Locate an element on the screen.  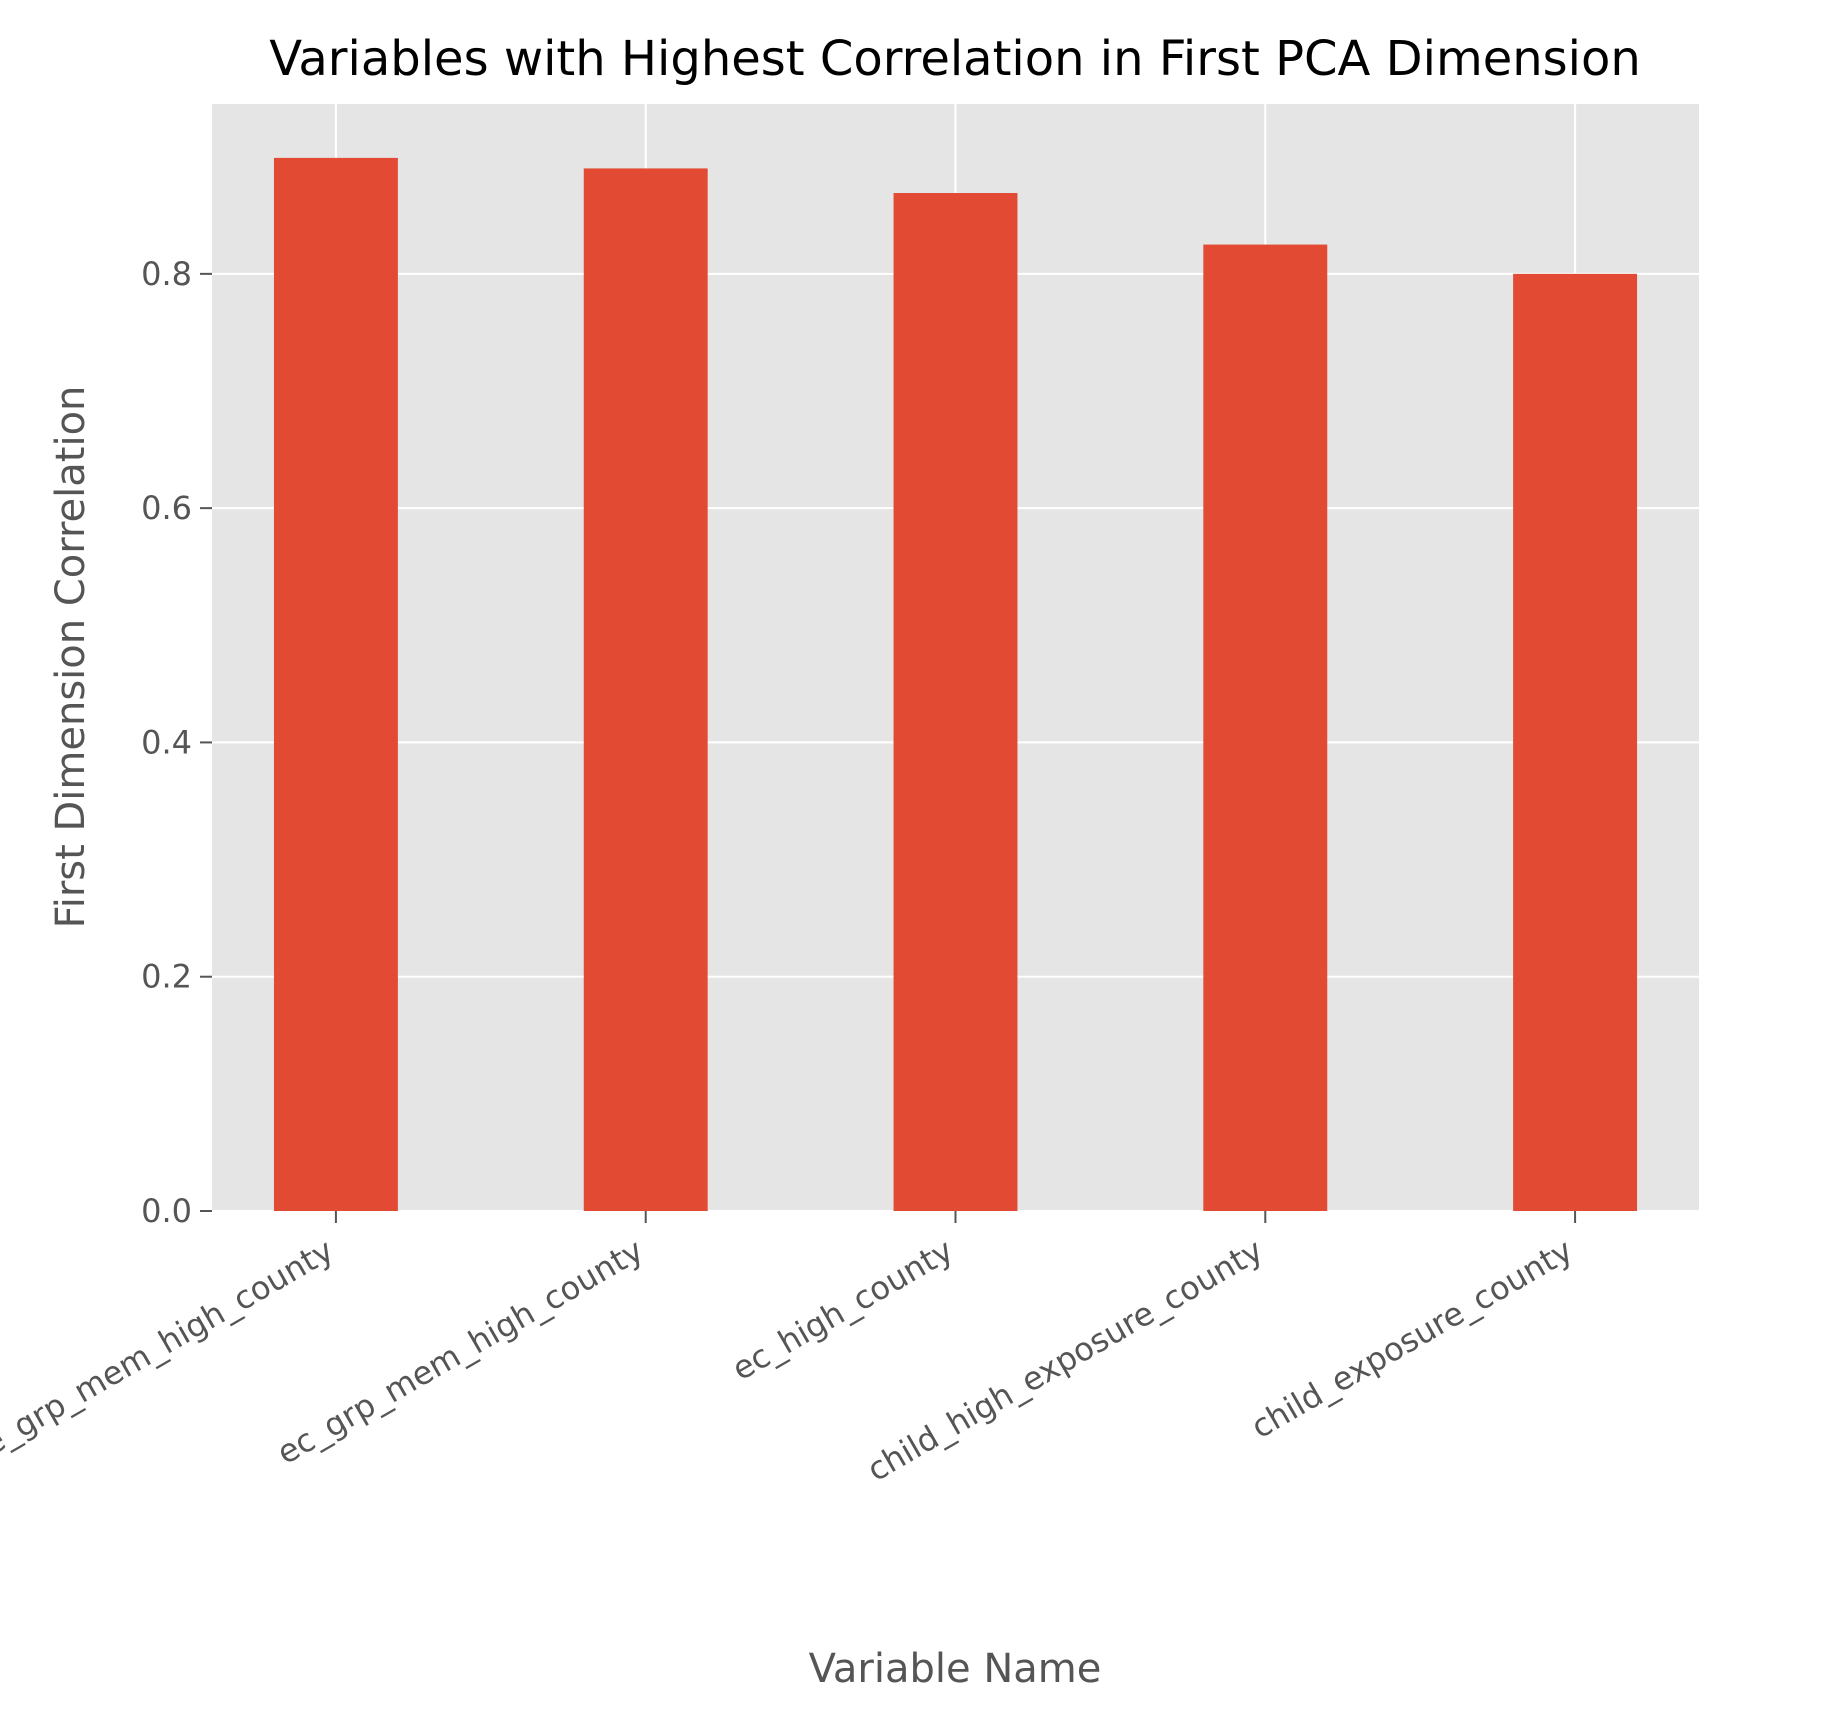
y-tick-label: 0.8 is located at coordinates (166, 274).